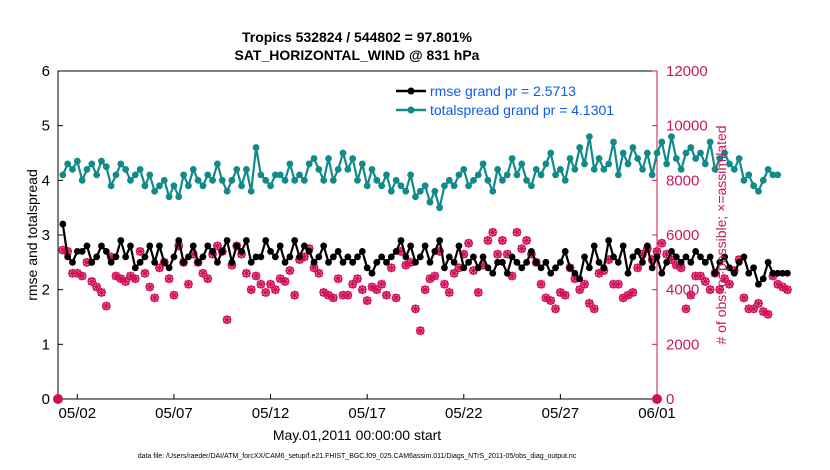  Describe the element at coordinates (174, 413) in the screenshot. I see `x-tick-label-1: 05/07` at that location.